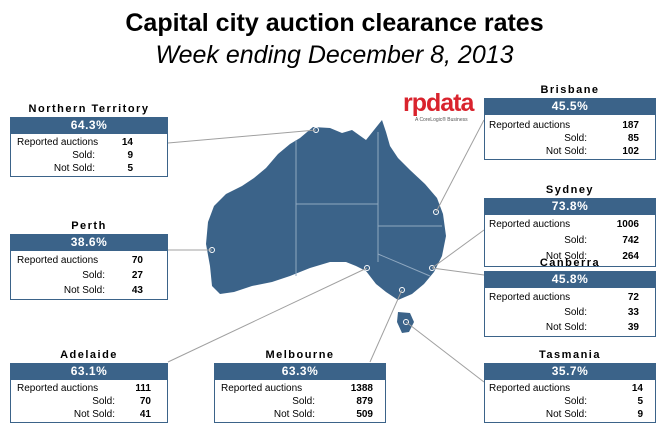  Describe the element at coordinates (93, 168) in the screenshot. I see `not-sold-row: Not Sold: 5` at that location.